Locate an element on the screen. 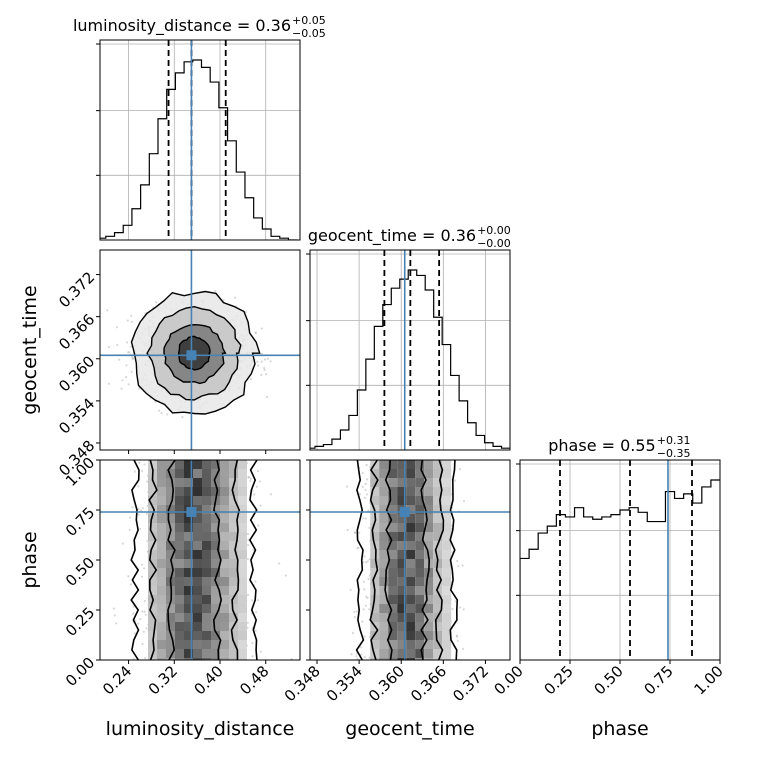  panel-title-minus: −0.35 is located at coordinates (674, 453).